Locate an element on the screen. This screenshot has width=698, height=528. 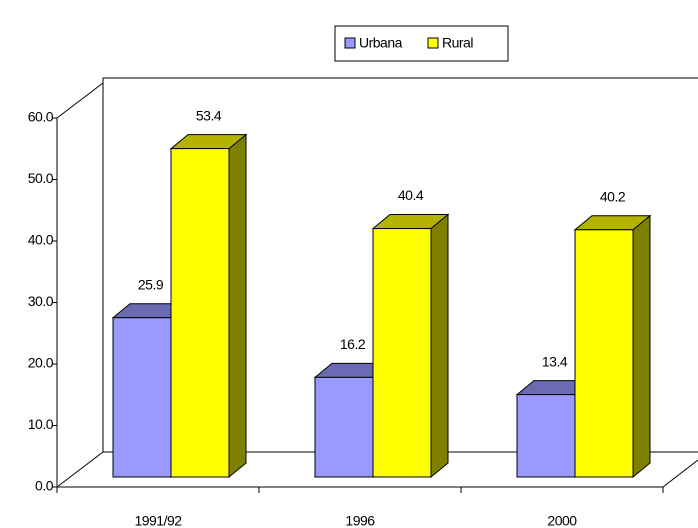
y-tick-label: 10.0 is located at coordinates (41, 424).